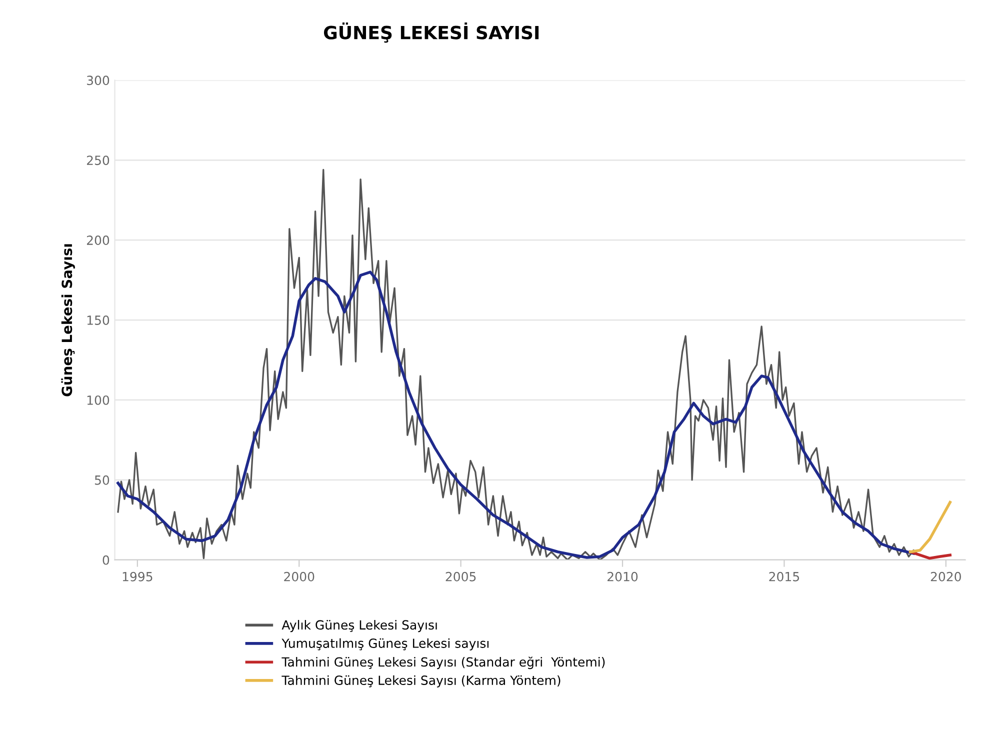  I want to click on legend-label: Tahmini Güneş Lekesi Sayısı (Standar eğri Yöntemi), so click(443, 663).